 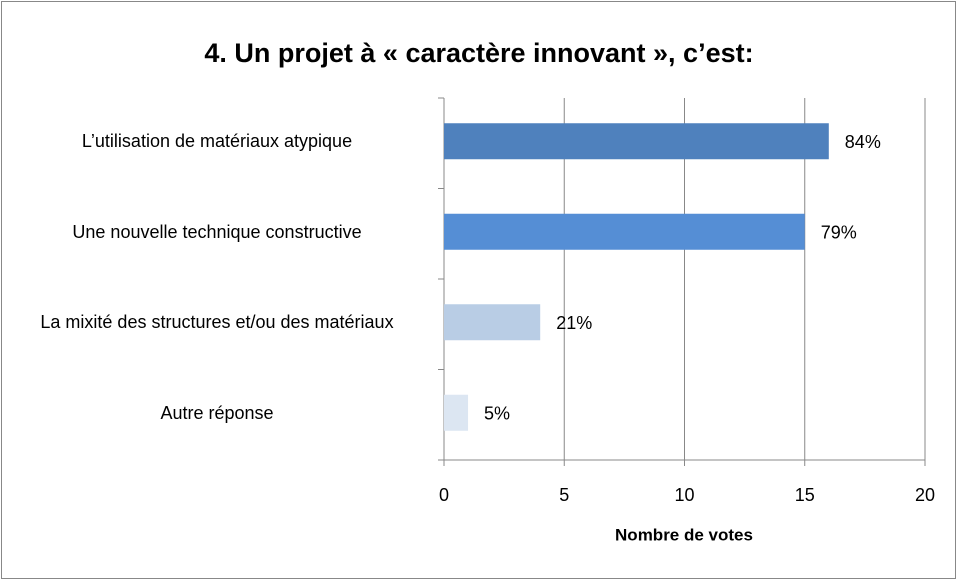 I want to click on x-tick-label: 5, so click(x=564, y=495).